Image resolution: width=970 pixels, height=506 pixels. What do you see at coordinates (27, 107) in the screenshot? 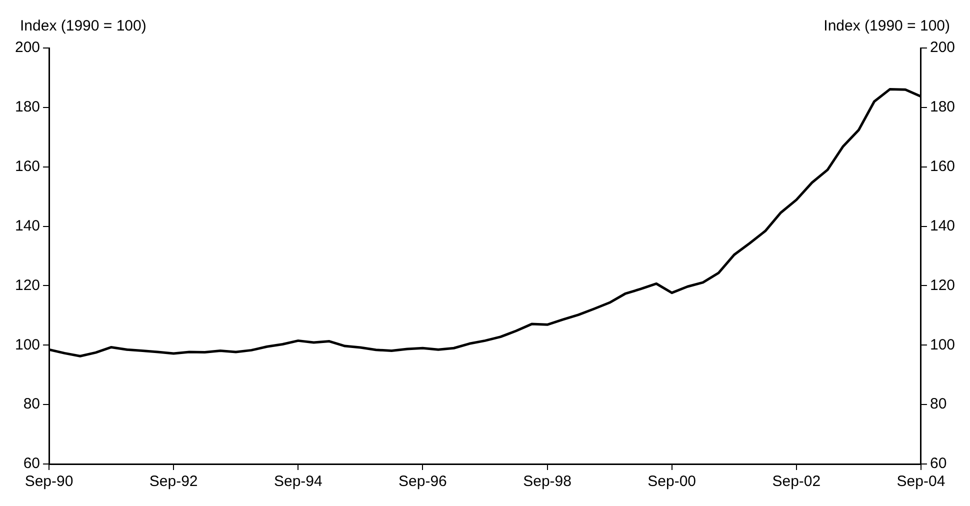
I see `y-tick-label: 180` at bounding box center [27, 107].